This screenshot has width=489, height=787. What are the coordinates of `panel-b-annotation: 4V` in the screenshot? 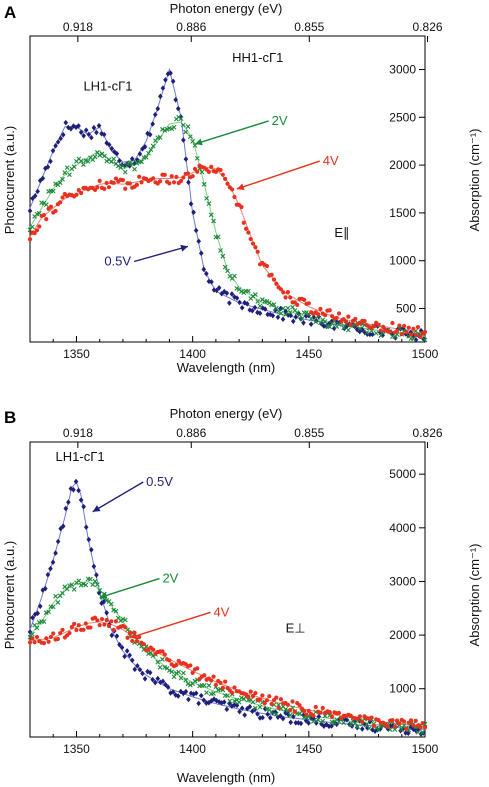 It's located at (222, 611).